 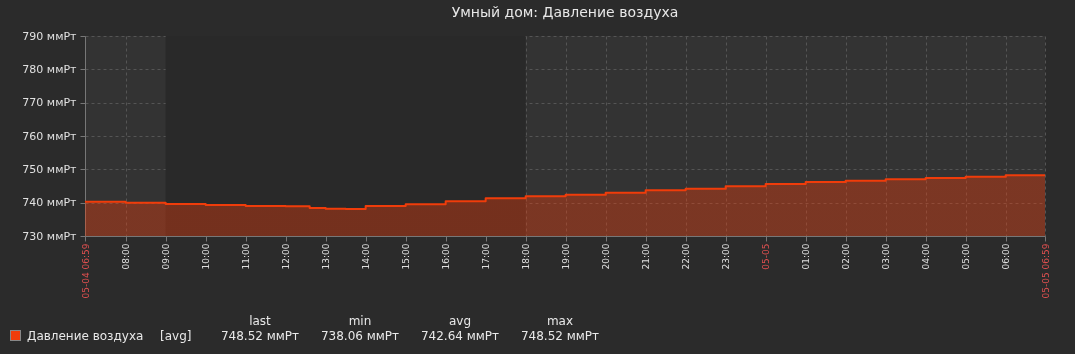 I want to click on y-tick-label: 790 ммРт, so click(x=50, y=36).